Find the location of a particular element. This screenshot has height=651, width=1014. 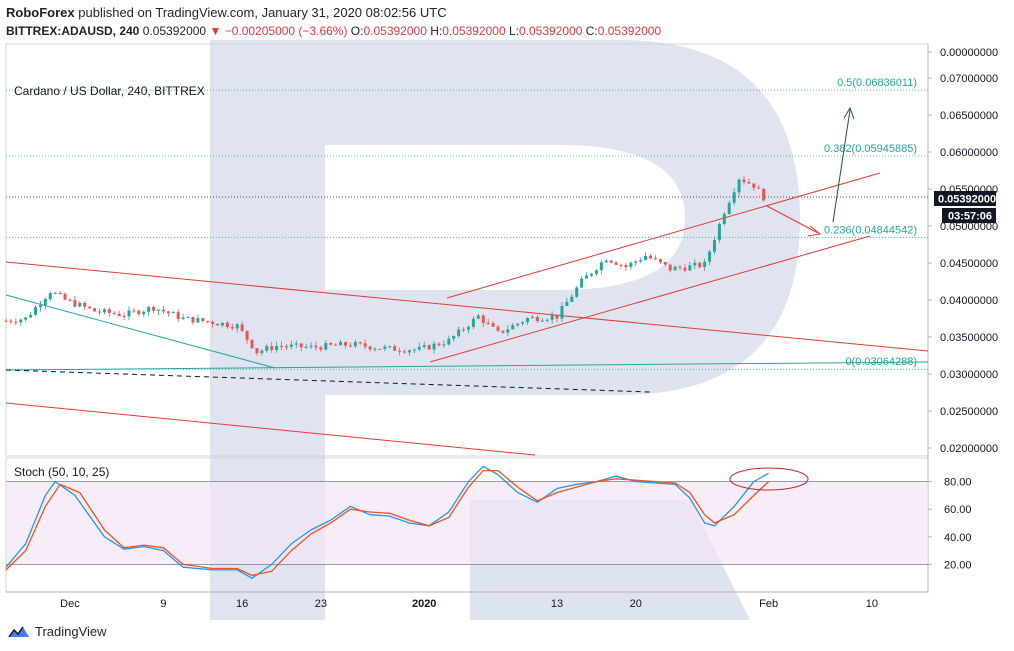

price-tick-label: 0.02500000 is located at coordinates (969, 412).